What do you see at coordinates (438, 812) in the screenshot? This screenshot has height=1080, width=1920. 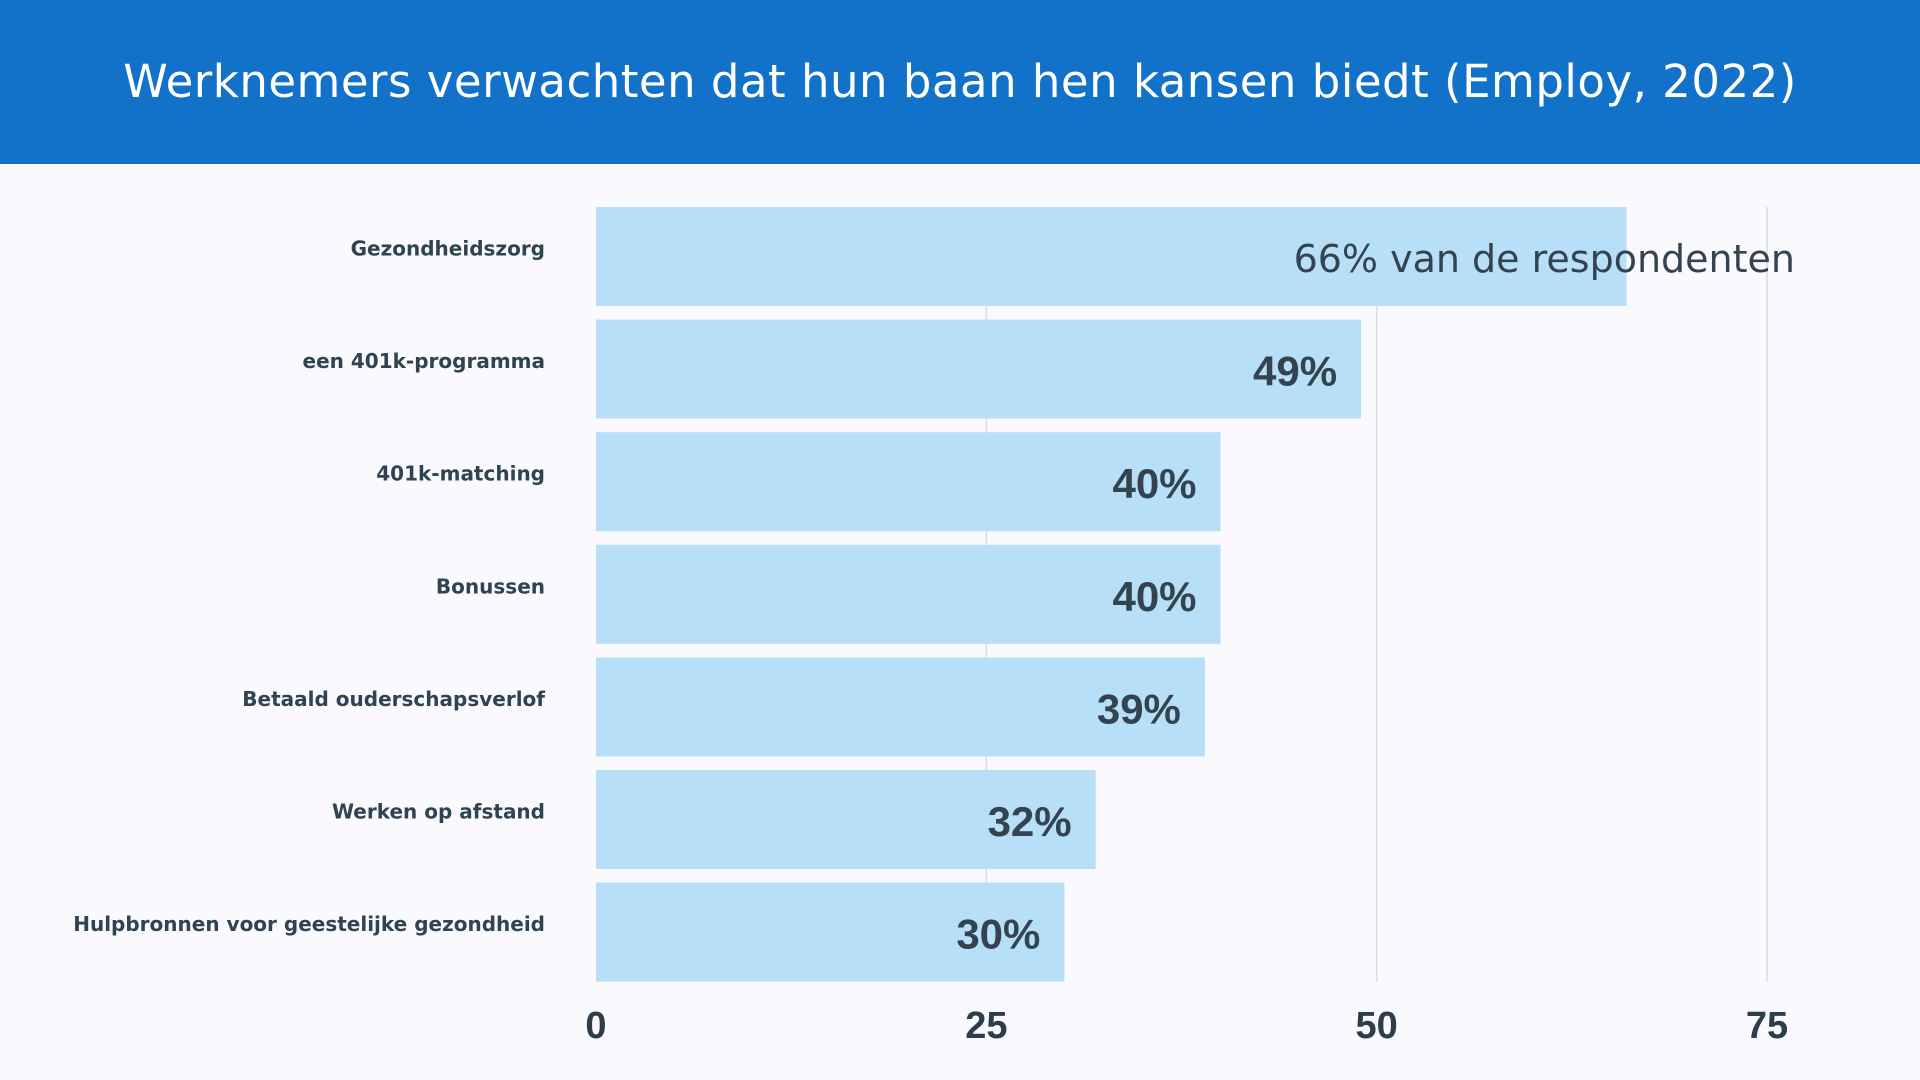 I see `category-label: Werken op afstand` at bounding box center [438, 812].